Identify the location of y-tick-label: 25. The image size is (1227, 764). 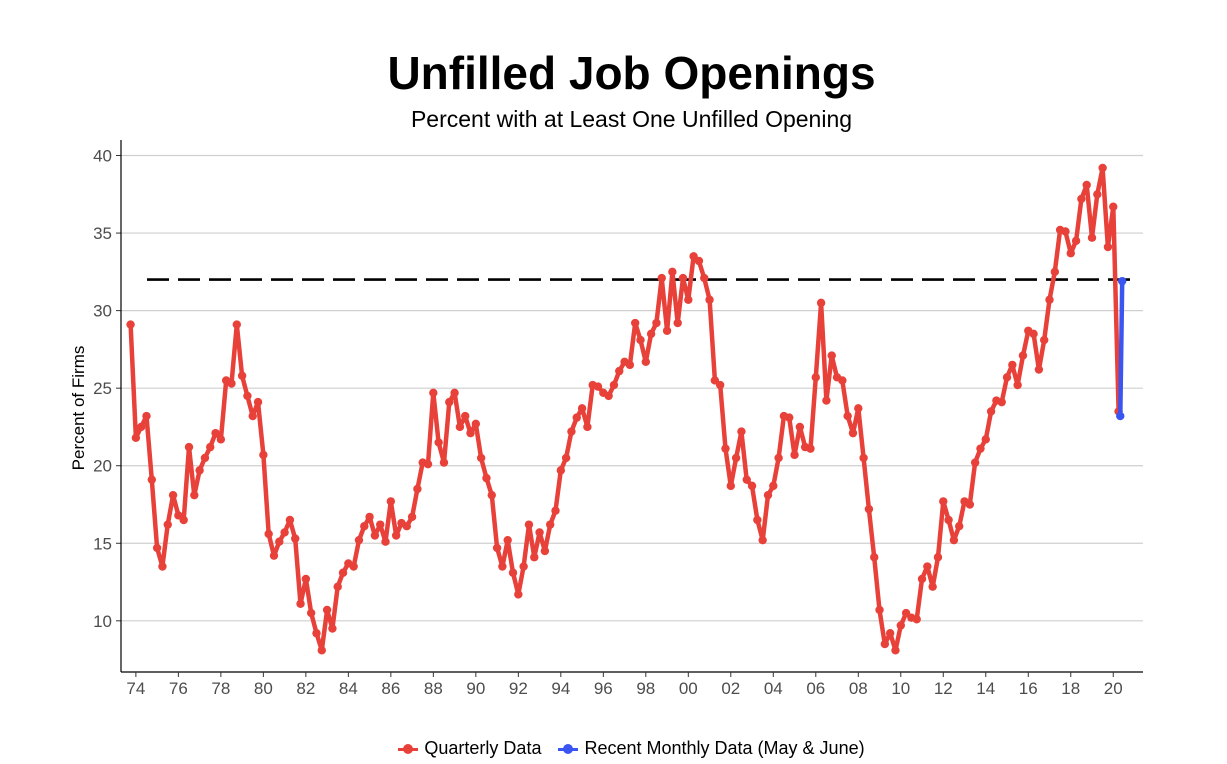
(102, 388).